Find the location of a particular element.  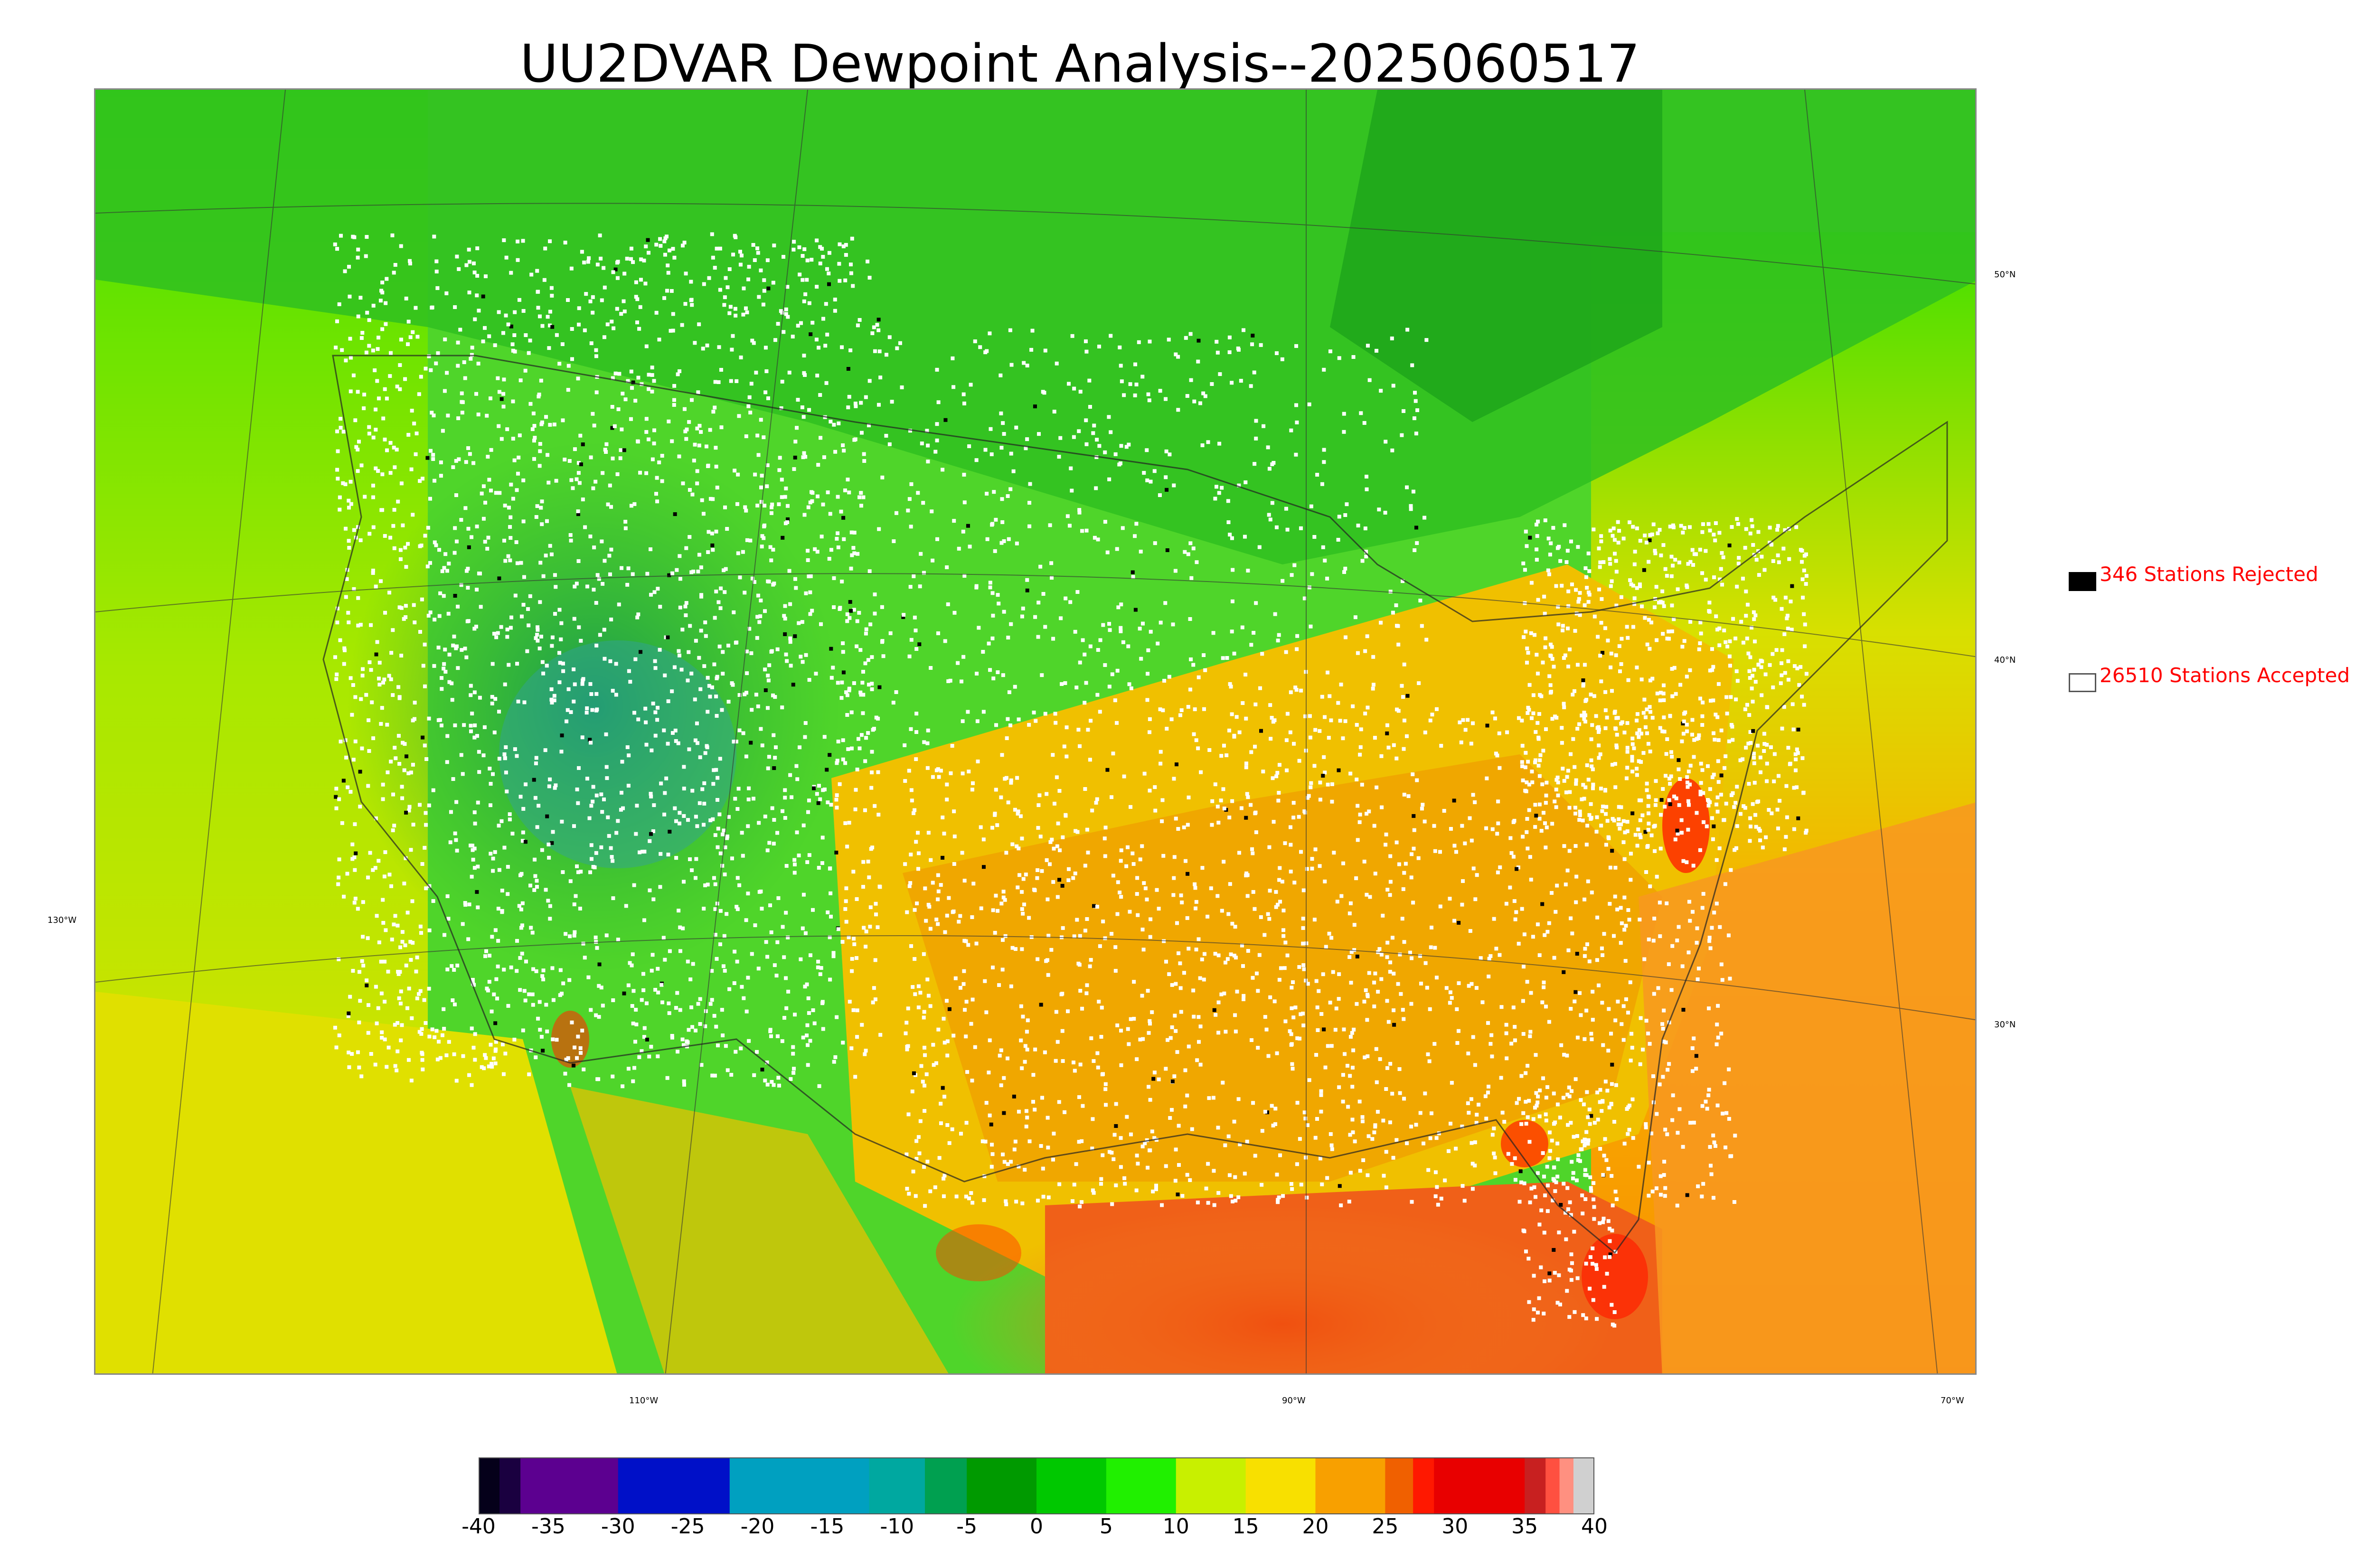

colorbar-tick-label: 0 is located at coordinates (1036, 1527).